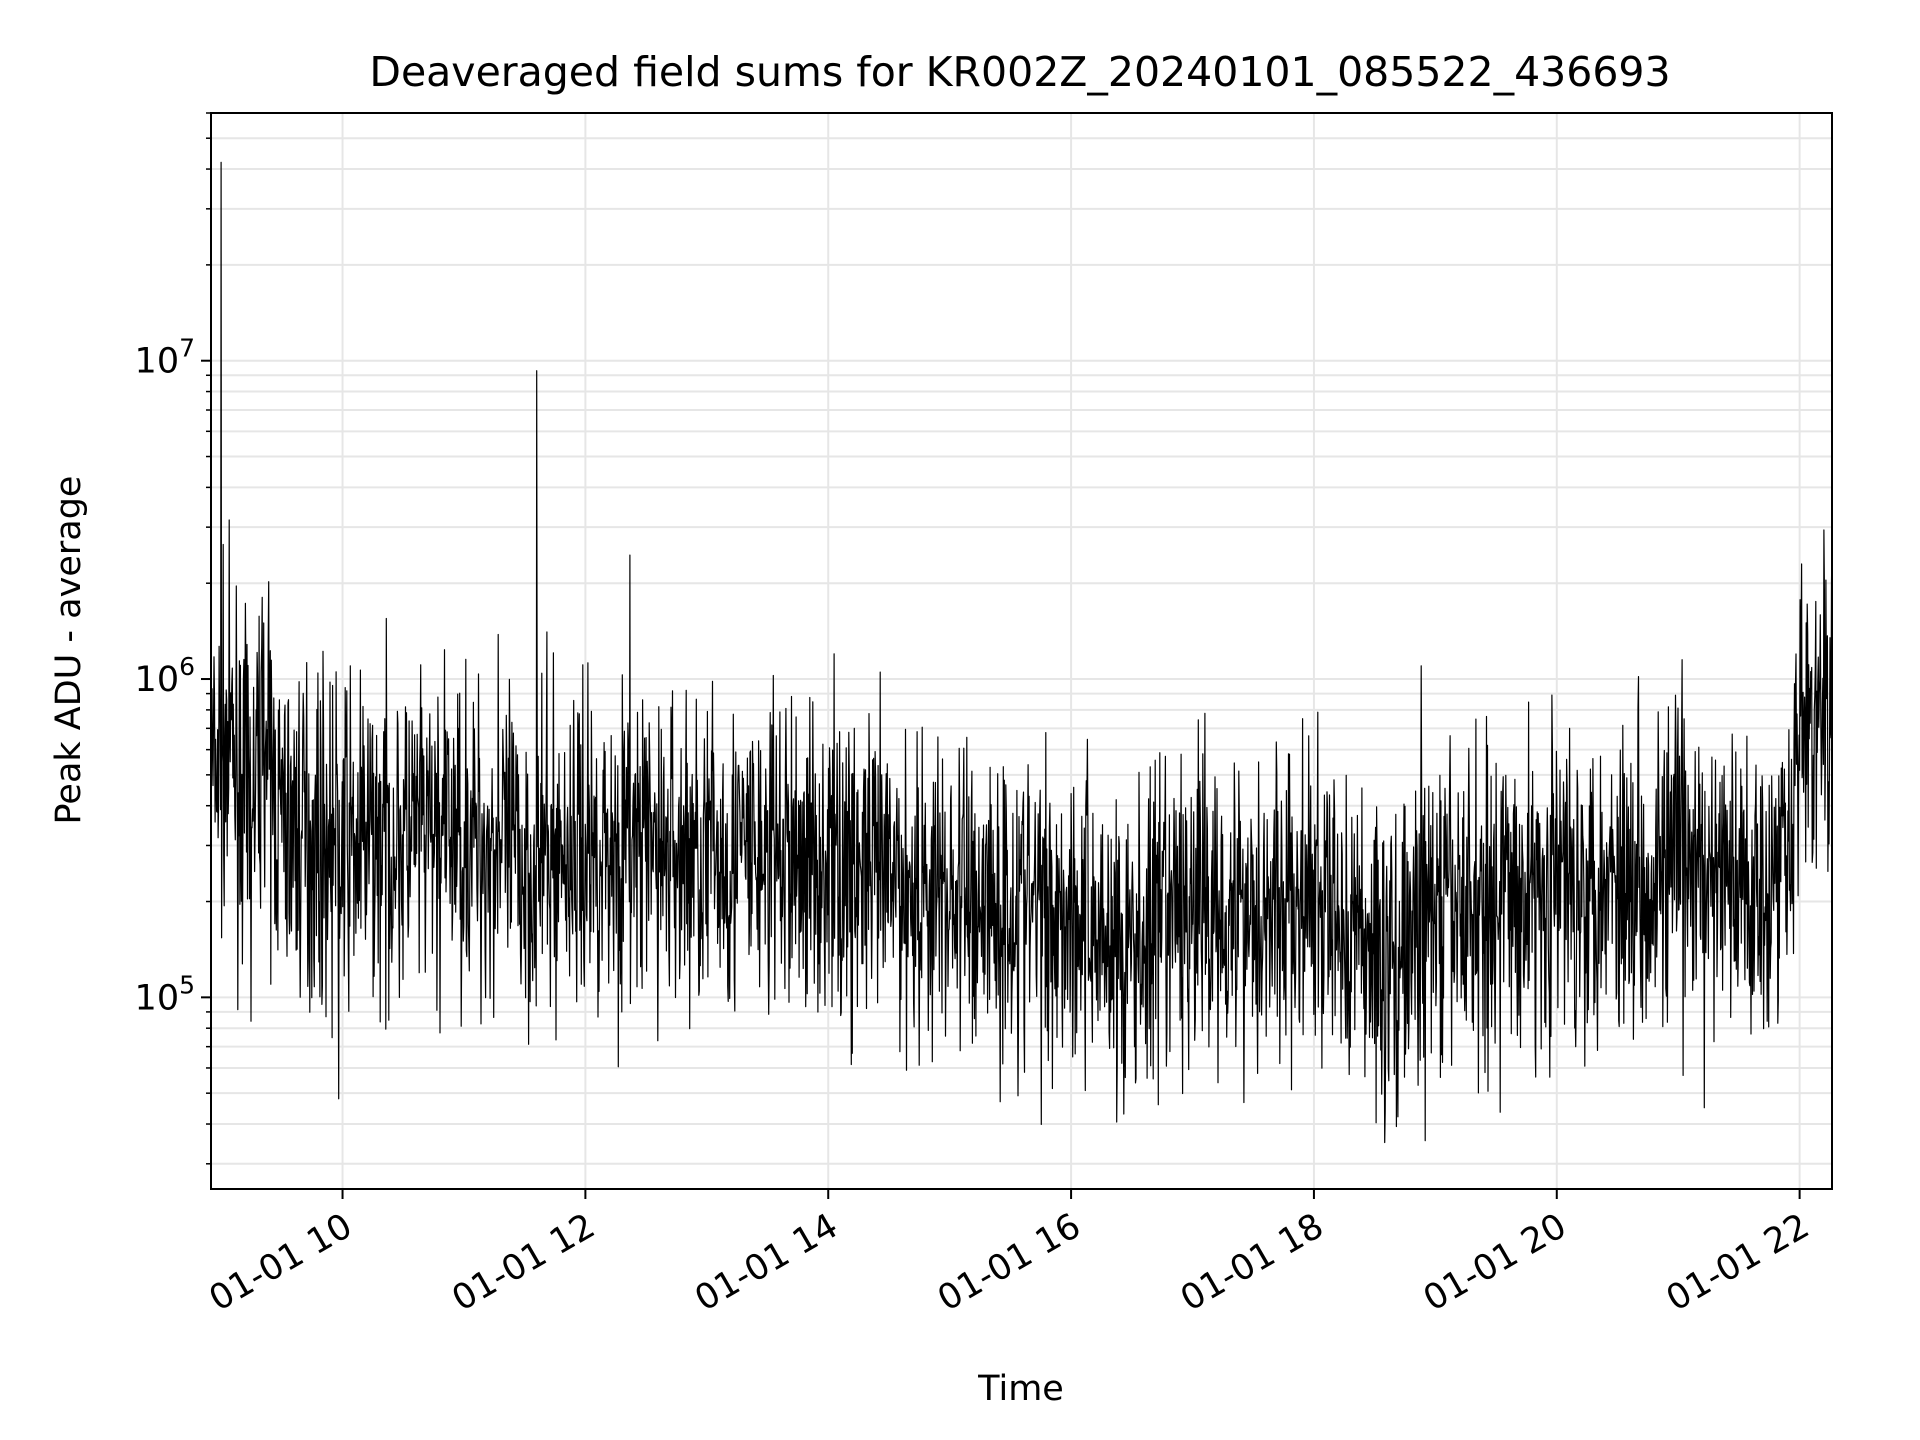 Image resolution: width=1920 pixels, height=1440 pixels. Describe the element at coordinates (1009, 1262) in the screenshot. I see `x-tick-label: 01-01 16` at that location.